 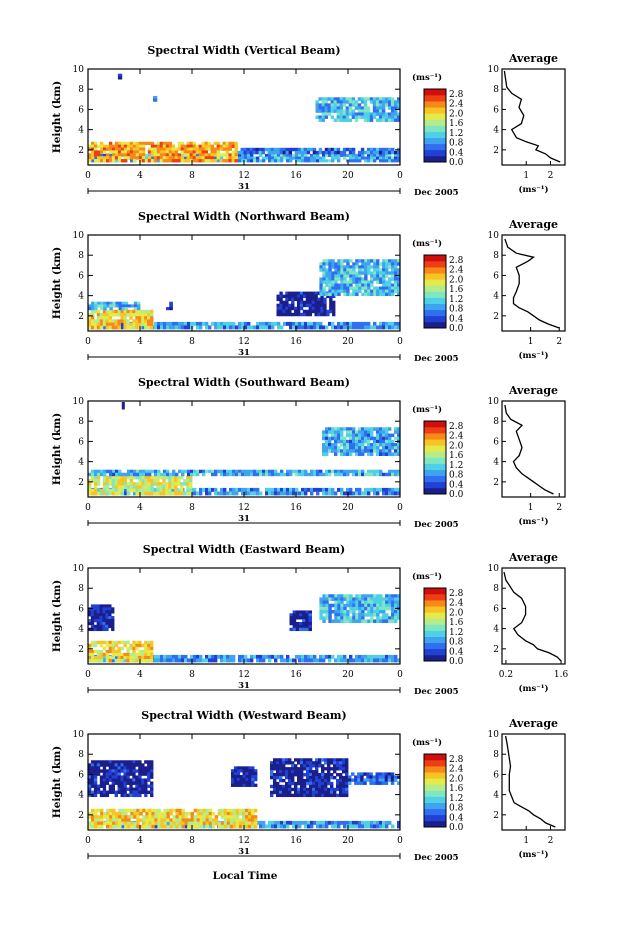 I want to click on colorbar-unit: (ms⁻¹), so click(x=427, y=409).